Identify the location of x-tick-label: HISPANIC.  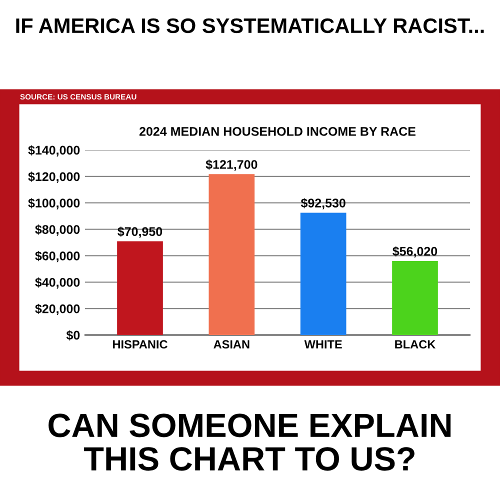
(140, 344).